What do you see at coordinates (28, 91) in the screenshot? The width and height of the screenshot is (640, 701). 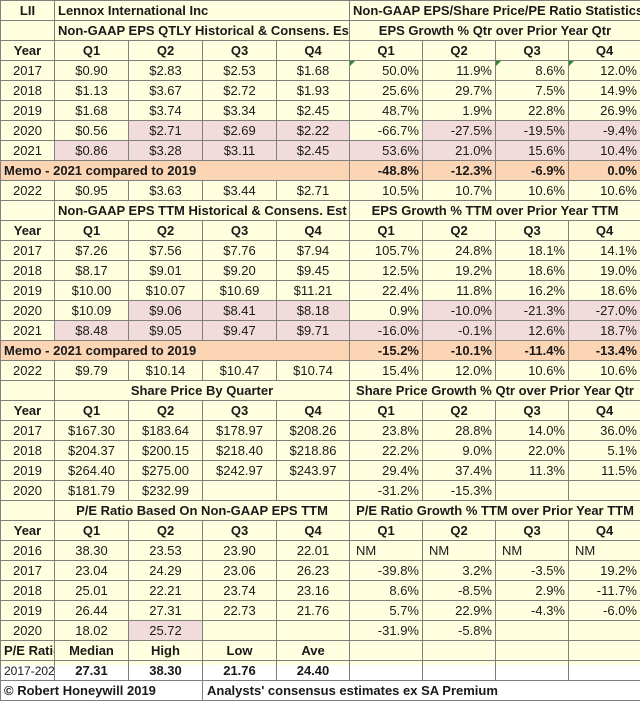 I see `year-cell: 2018` at bounding box center [28, 91].